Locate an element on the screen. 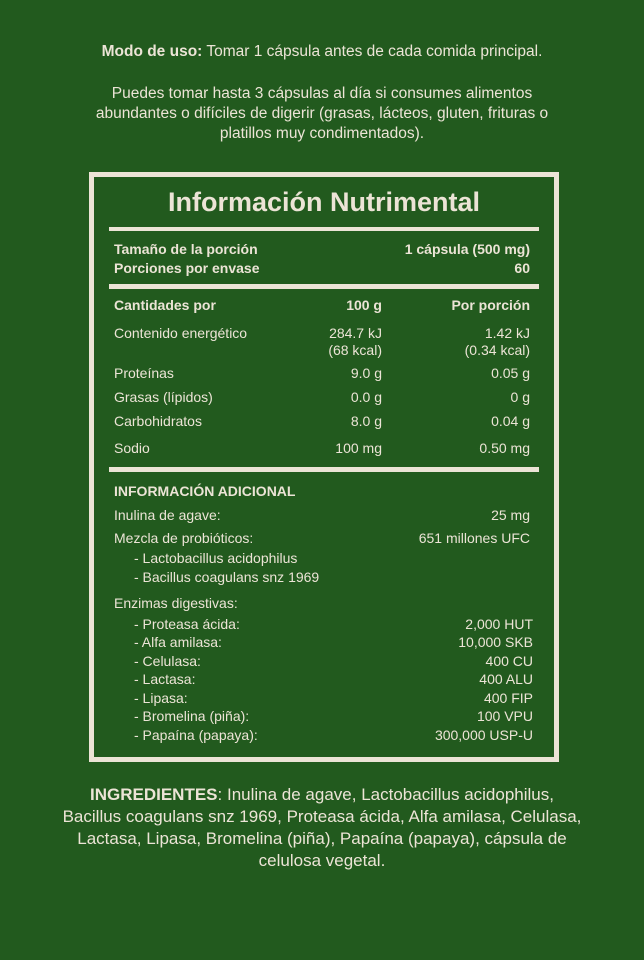  value-per-serving: 0.04 g is located at coordinates (510, 421).